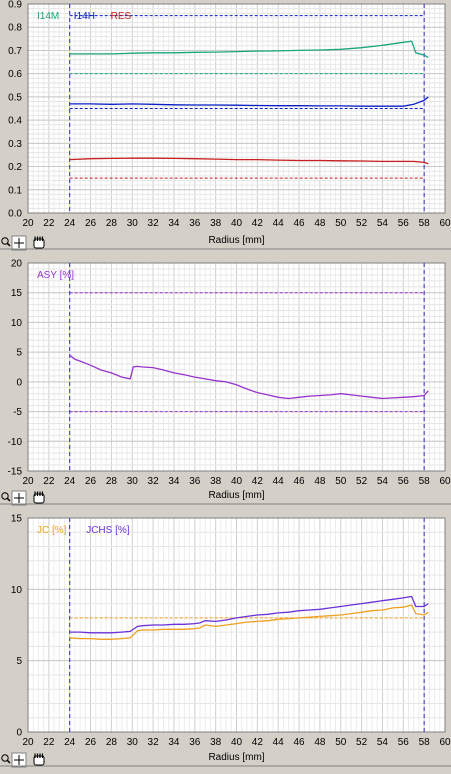  Describe the element at coordinates (55, 275) in the screenshot. I see `legend-entry: ASY [%]` at that location.